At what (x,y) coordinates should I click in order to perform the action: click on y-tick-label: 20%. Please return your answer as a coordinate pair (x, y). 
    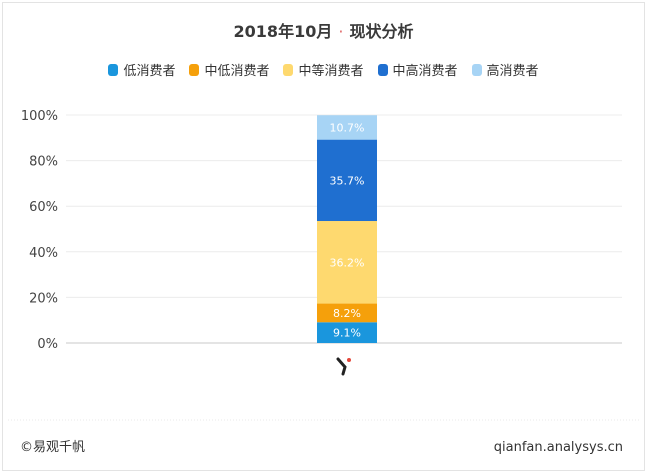
    Looking at the image, I should click on (43, 298).